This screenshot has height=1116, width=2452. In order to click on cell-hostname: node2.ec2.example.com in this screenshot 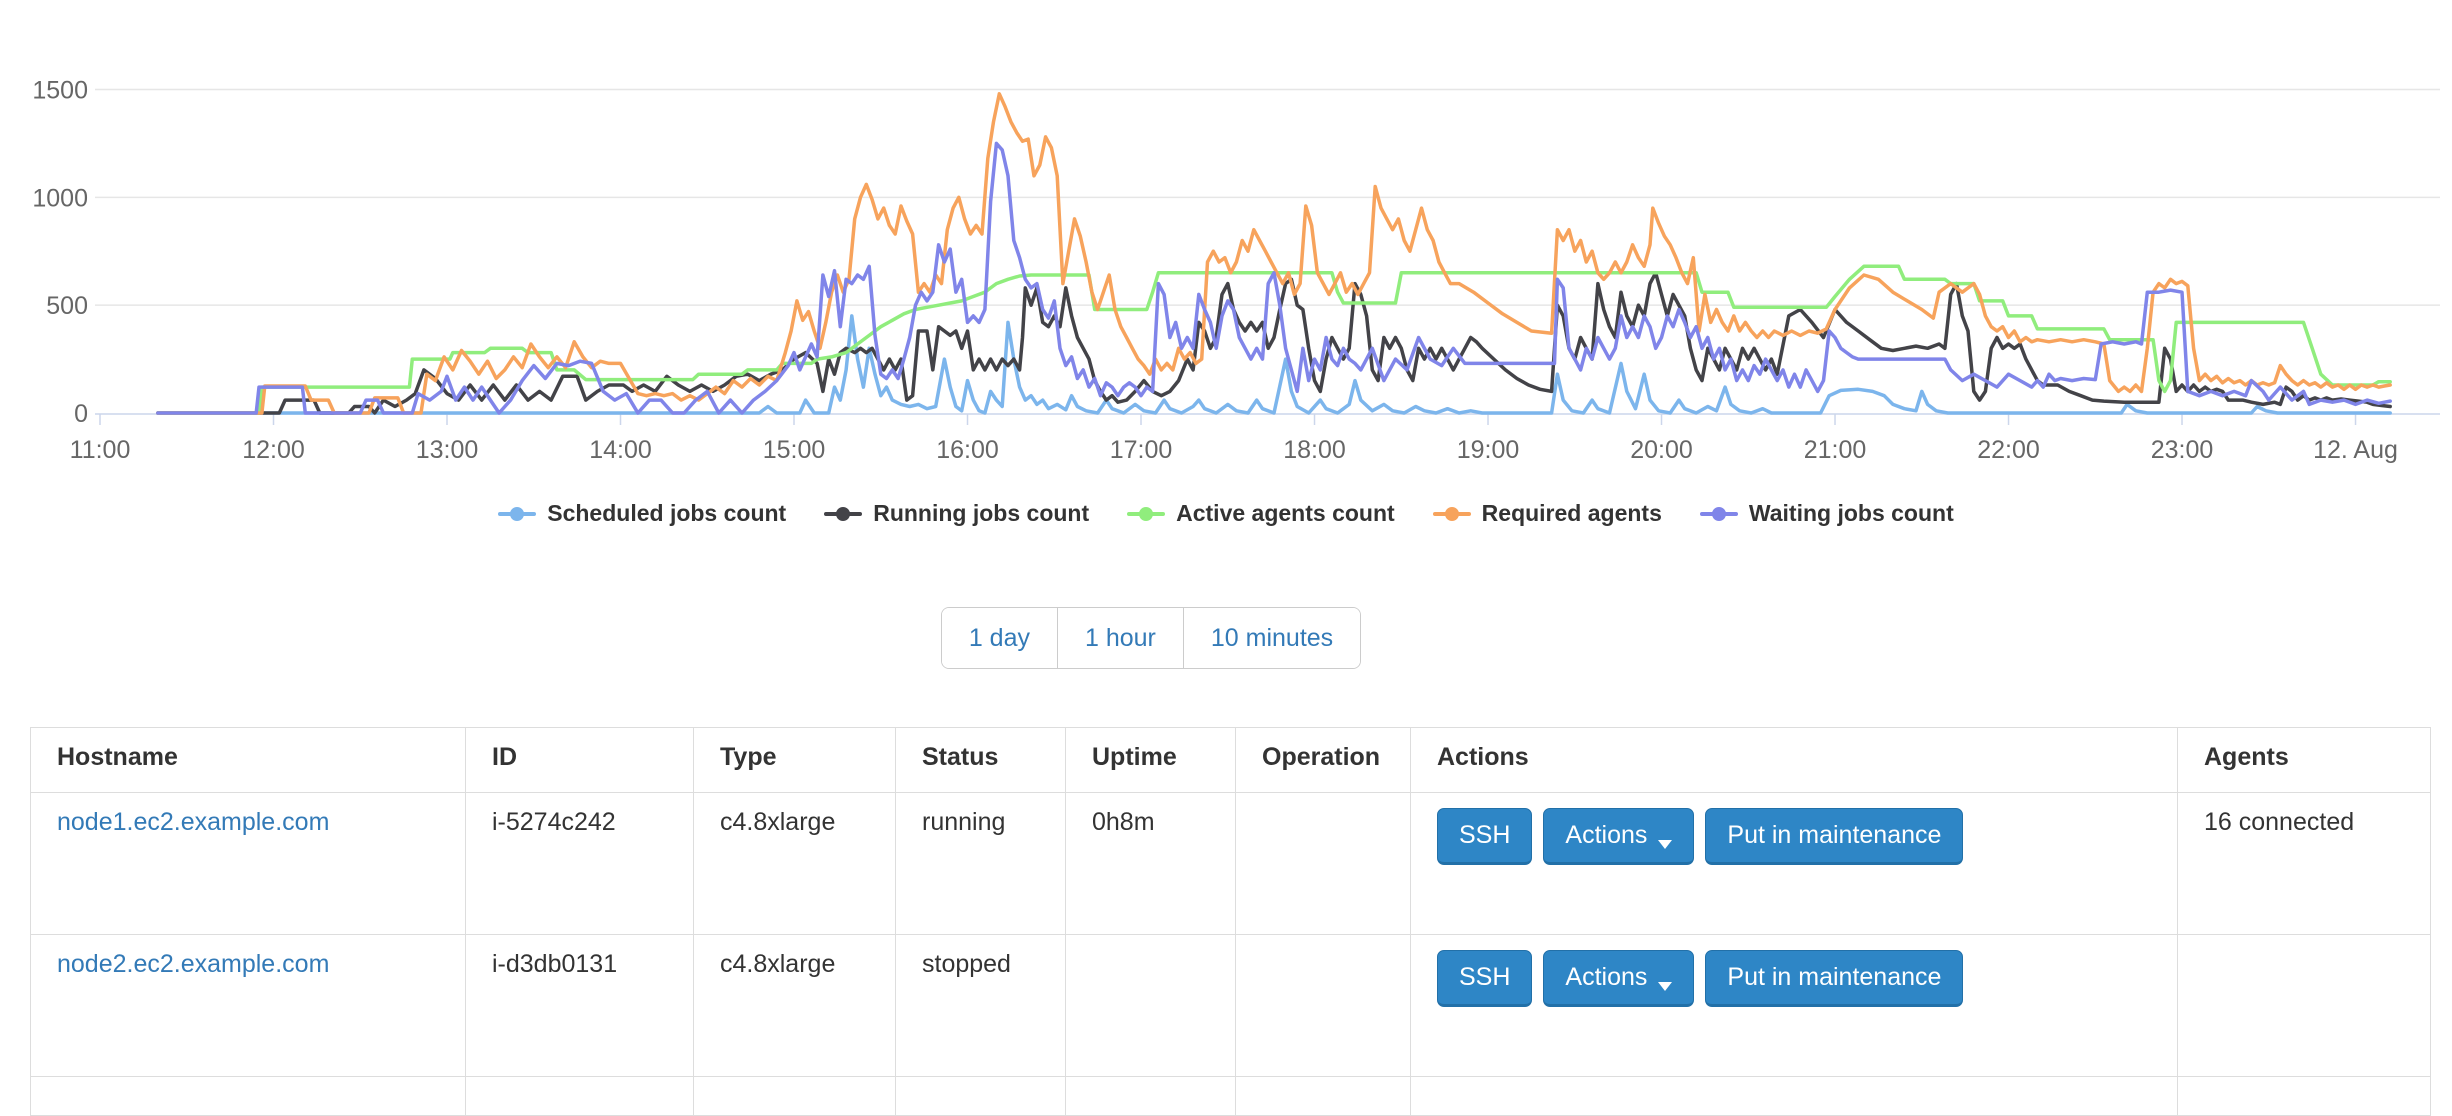, I will do `click(248, 1005)`.